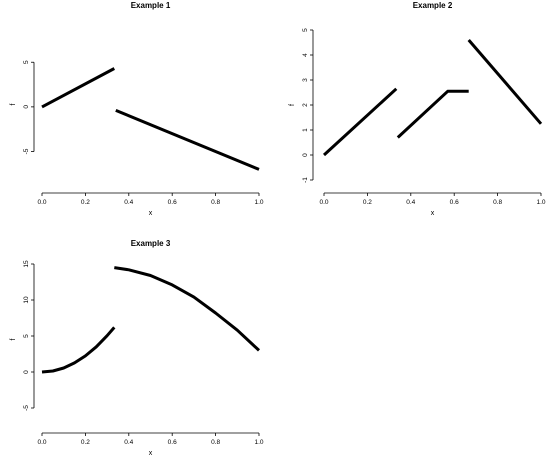 Image resolution: width=550 pixels, height=455 pixels. I want to click on chart-title: Example 1, so click(151, 5).